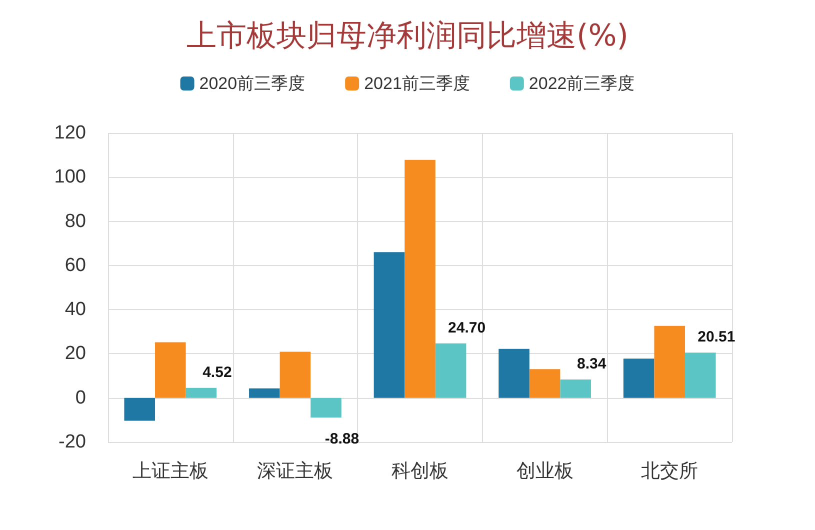 This screenshot has height=530, width=815. What do you see at coordinates (467, 327) in the screenshot?
I see `data-label: 24.70` at bounding box center [467, 327].